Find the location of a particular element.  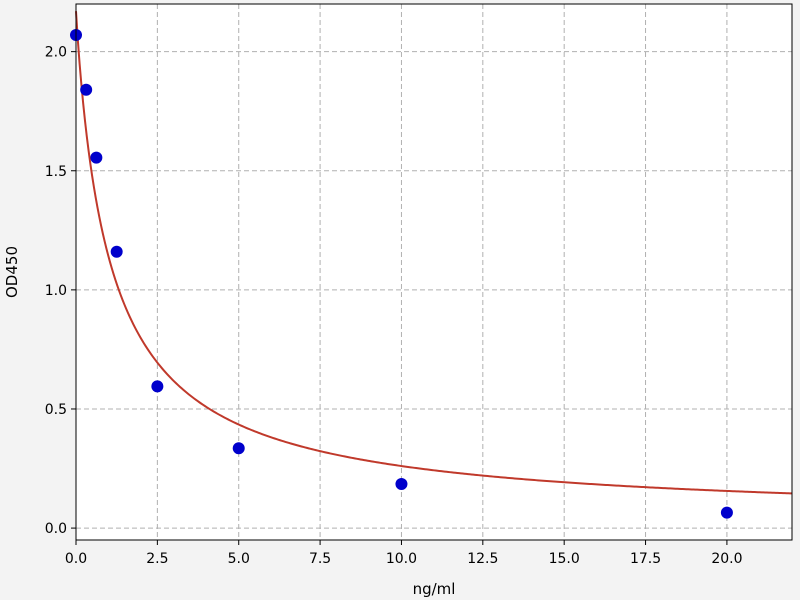

x-tick-label: 20.0 is located at coordinates (726, 559).